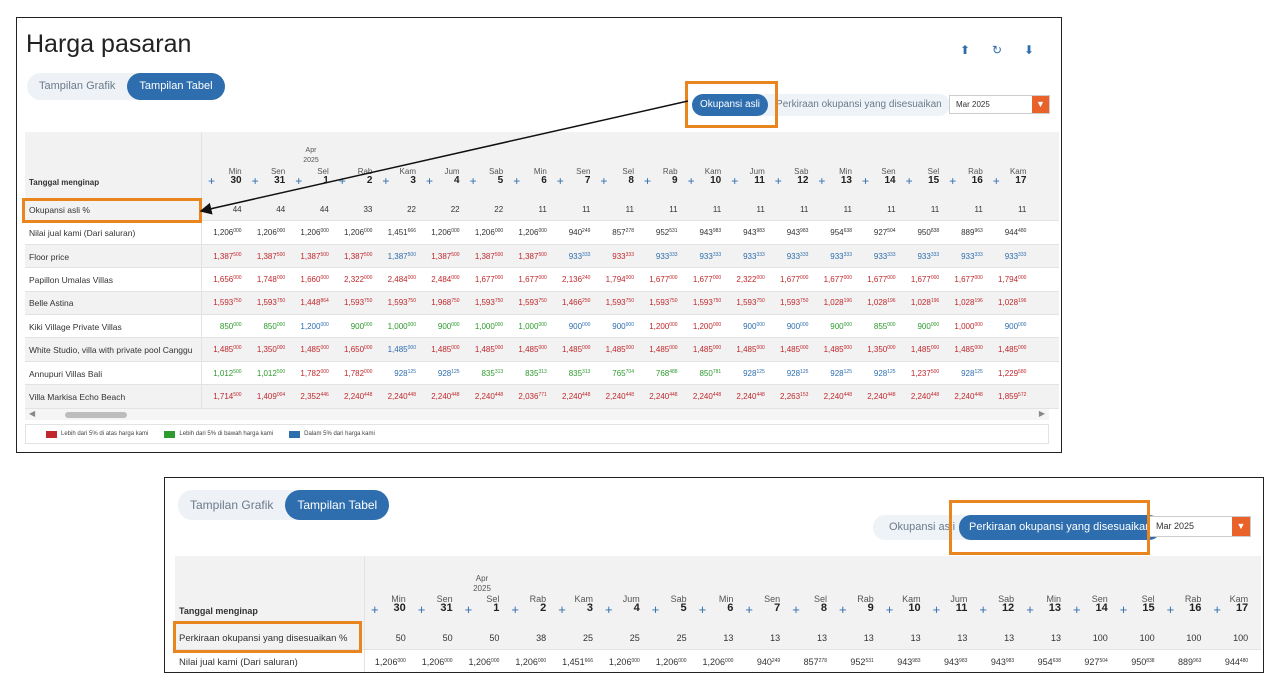 This screenshot has width=1279, height=690. What do you see at coordinates (263, 638) in the screenshot?
I see `row-label: Perkiraan okupansi yang disesuaikan %` at bounding box center [263, 638].